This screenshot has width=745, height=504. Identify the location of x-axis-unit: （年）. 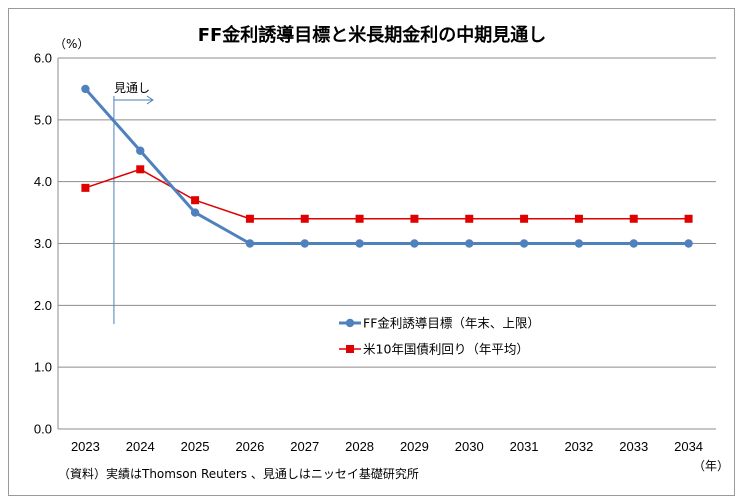
(711, 466).